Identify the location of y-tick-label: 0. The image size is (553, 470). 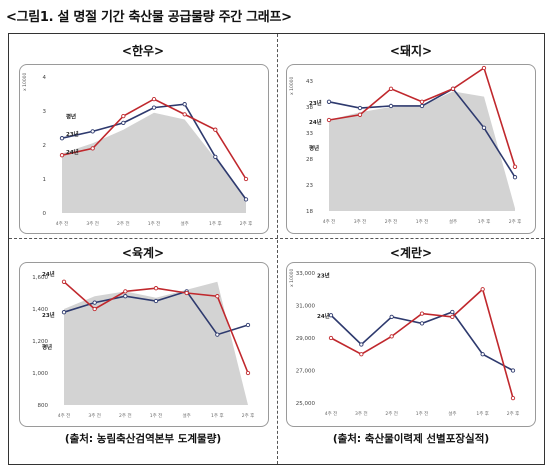
(45, 214).